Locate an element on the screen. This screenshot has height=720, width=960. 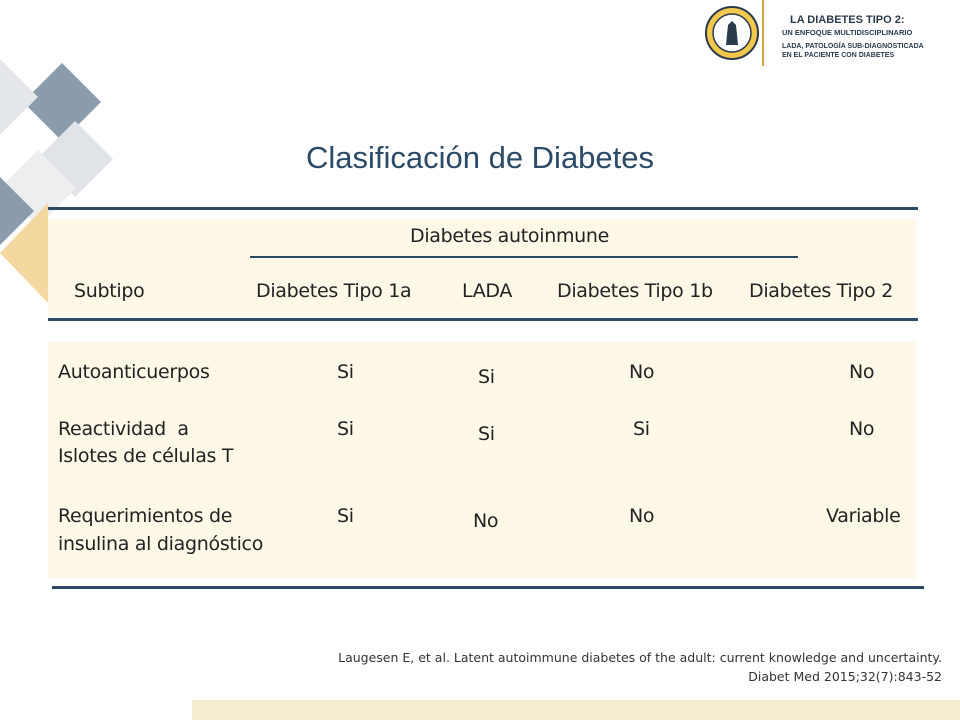
table-header-rule is located at coordinates (483, 319).